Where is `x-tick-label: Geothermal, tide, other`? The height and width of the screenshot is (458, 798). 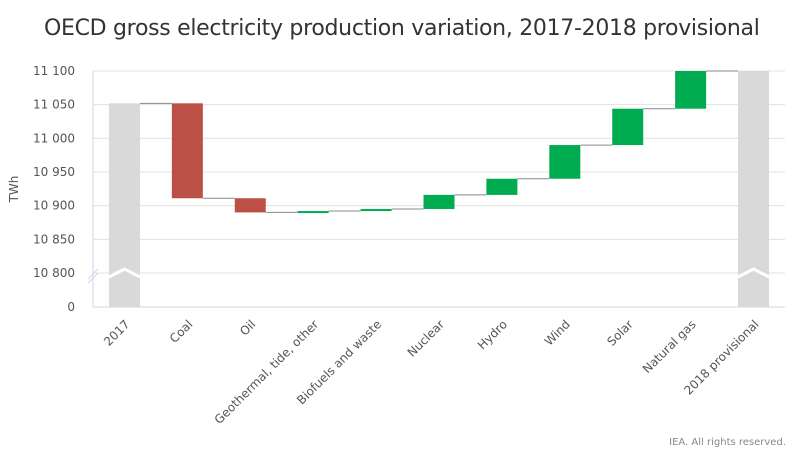
x-tick-label: Geothermal, tide, other is located at coordinates (267, 372).